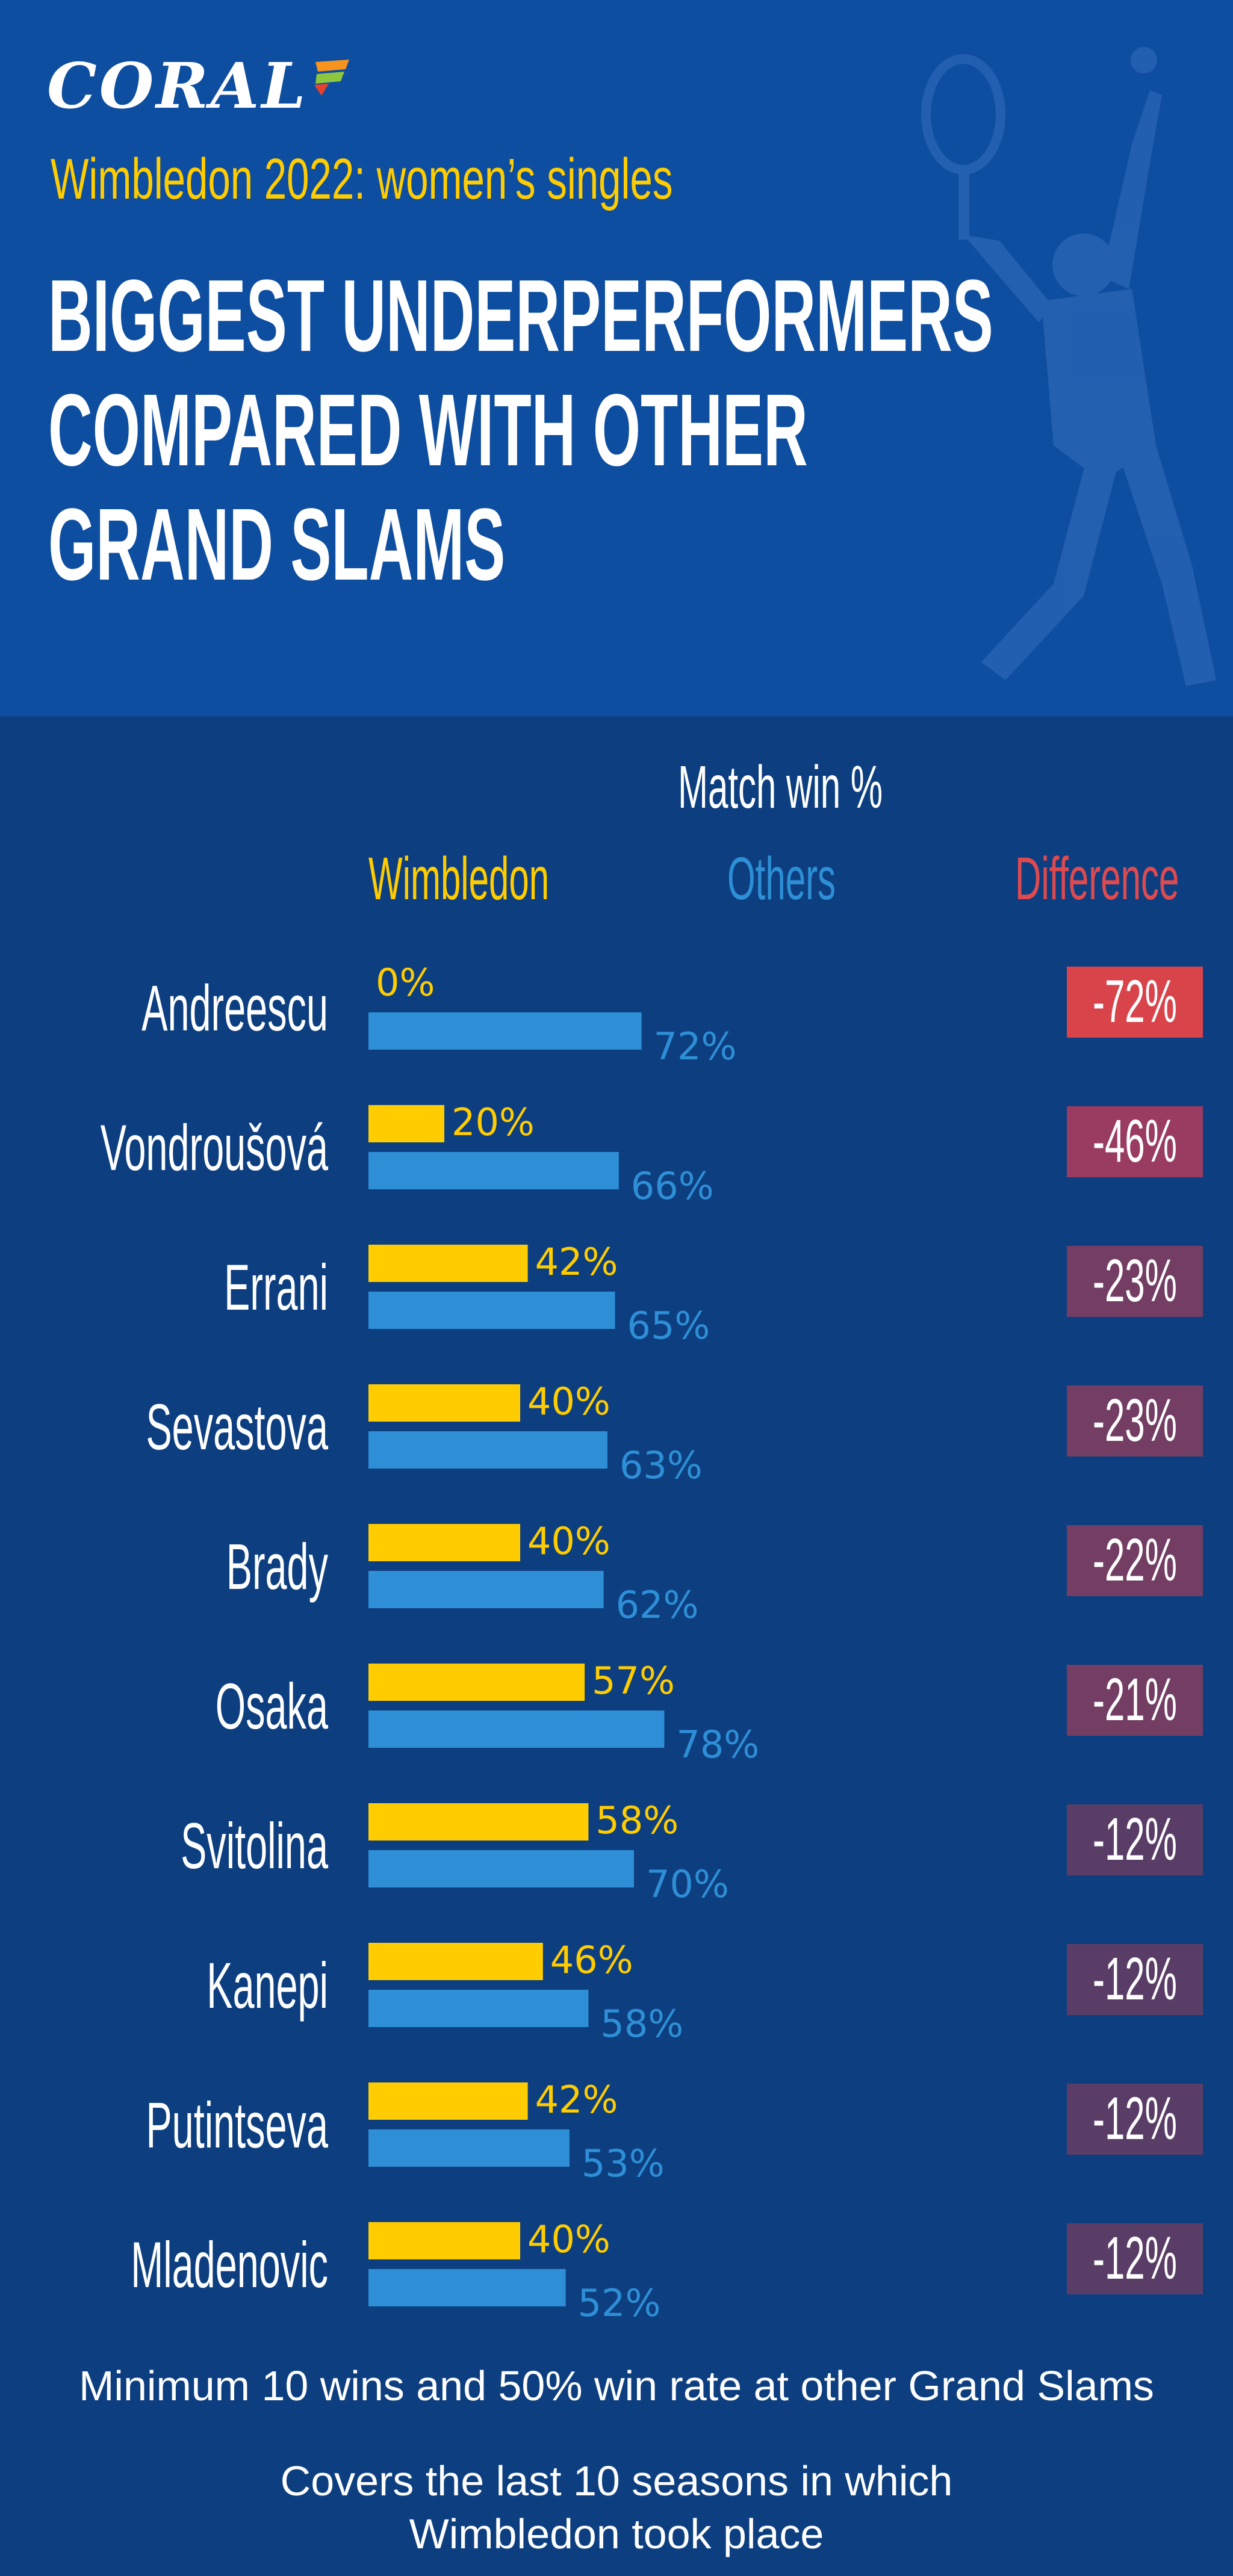  I want to click on player-name-label: Osaka, so click(272, 1706).